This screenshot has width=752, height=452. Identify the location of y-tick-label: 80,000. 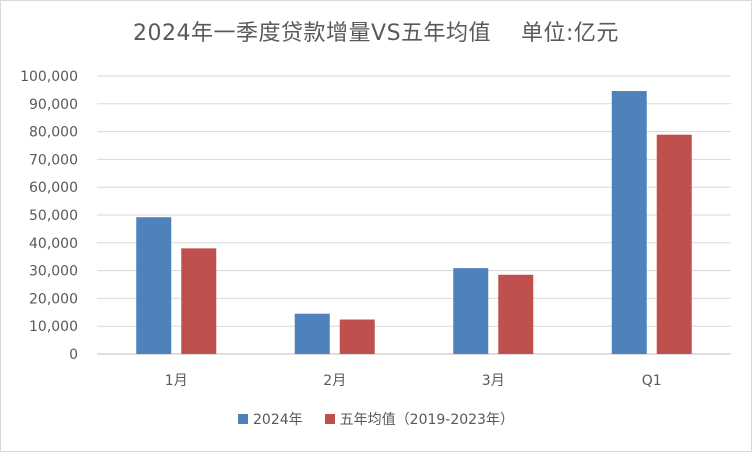
(53, 133).